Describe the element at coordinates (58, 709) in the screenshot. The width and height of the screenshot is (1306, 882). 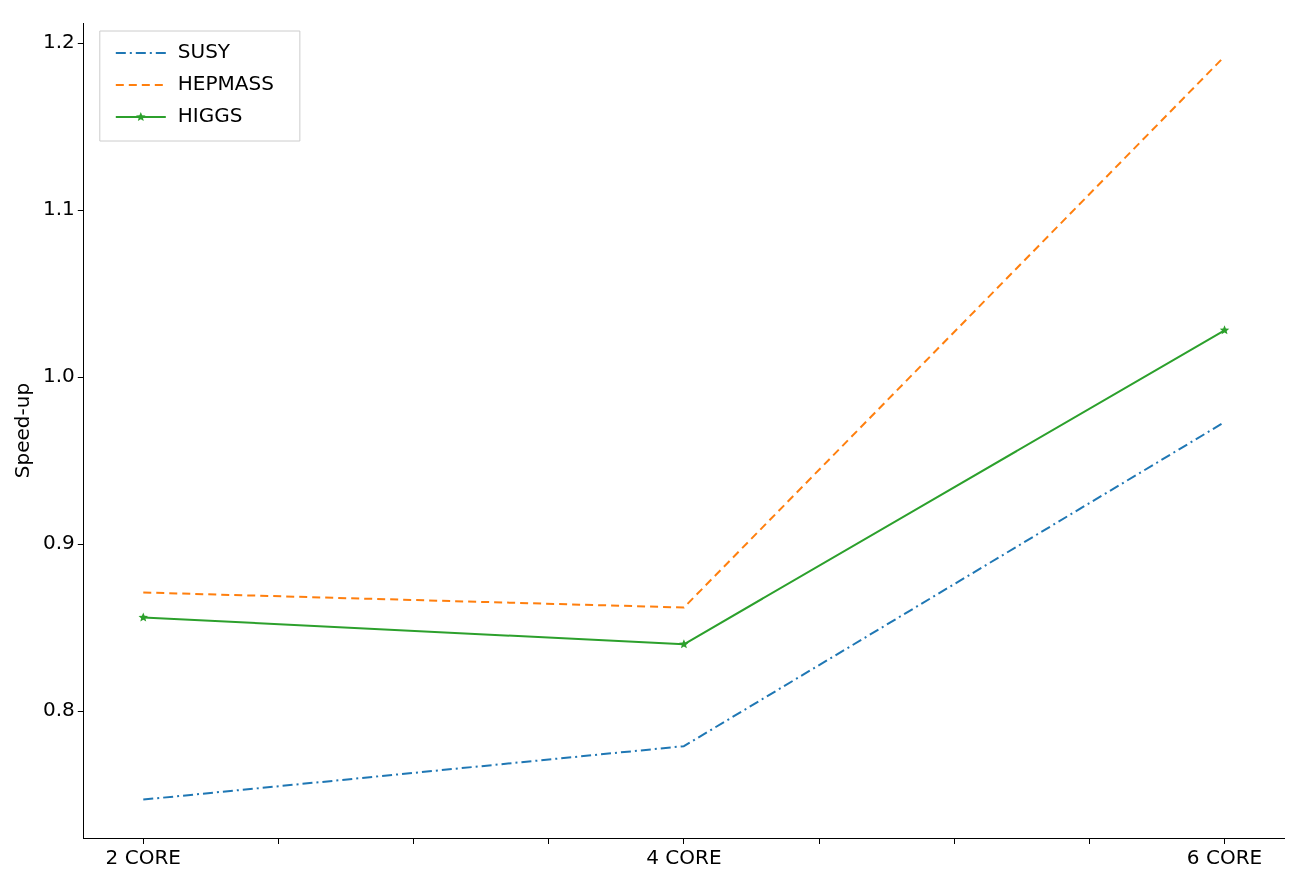
I see `y-tick-label: 0.8` at that location.